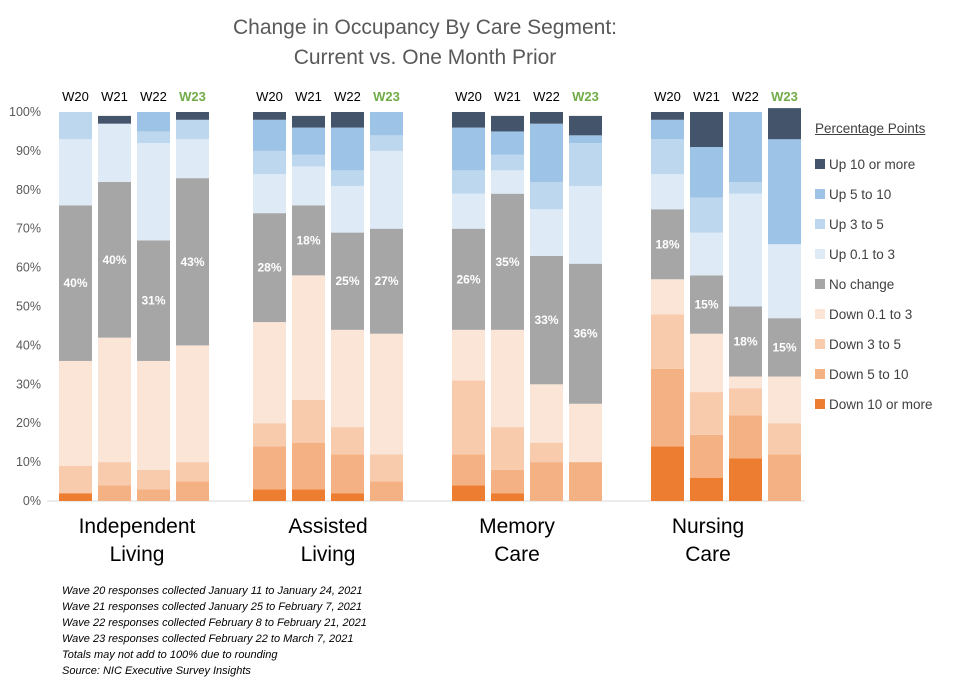  What do you see at coordinates (28, 462) in the screenshot?
I see `y-tick-label: 10%` at bounding box center [28, 462].